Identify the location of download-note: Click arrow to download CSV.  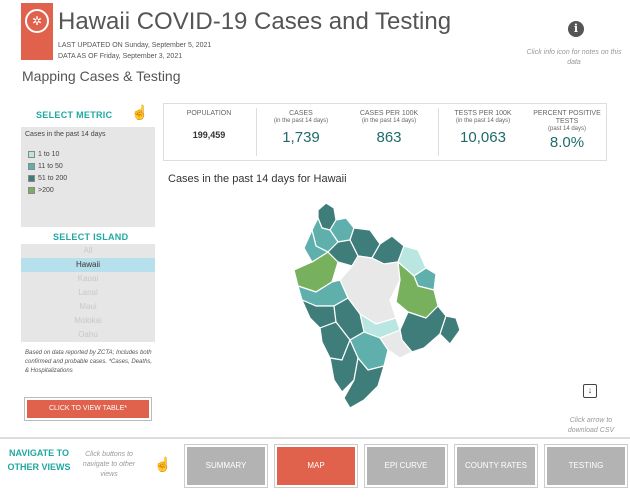
(591, 425).